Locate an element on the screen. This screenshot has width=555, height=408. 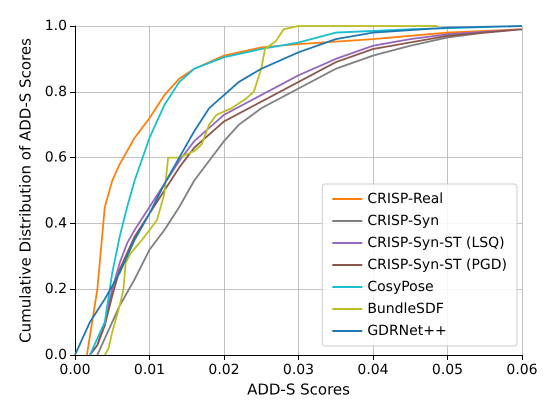
legend-label: GDRNet++ is located at coordinates (407, 331).